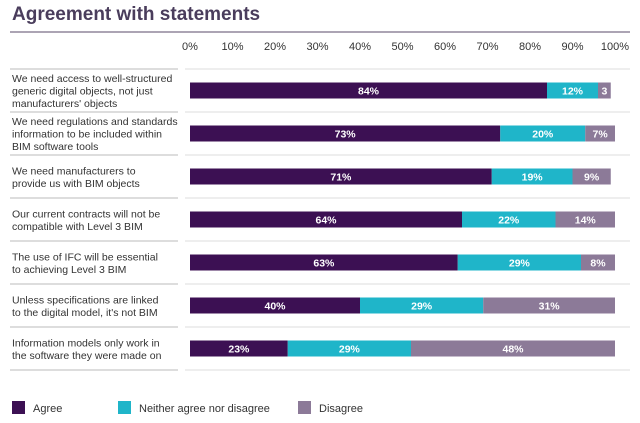 This screenshot has height=423, width=640. I want to click on bar-value-label: 14%, so click(586, 221).